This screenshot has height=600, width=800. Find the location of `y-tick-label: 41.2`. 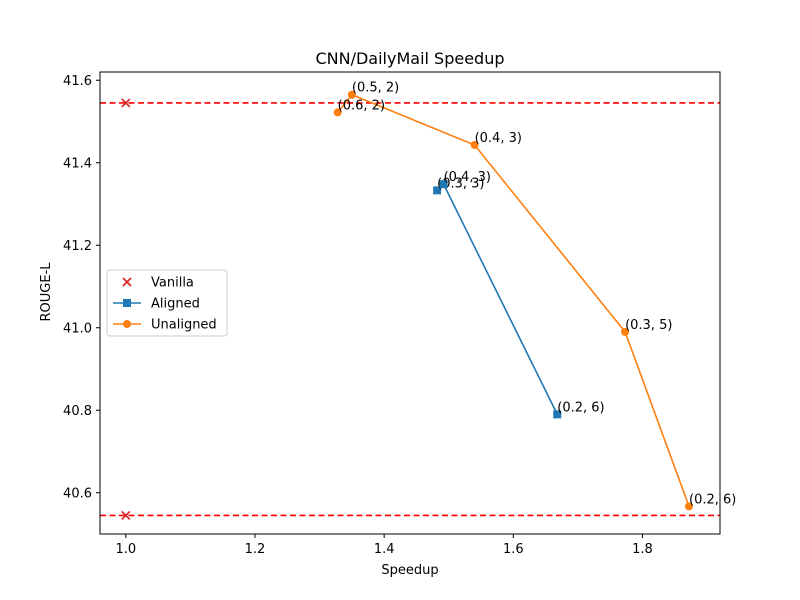

y-tick-label: 41.2 is located at coordinates (77, 246).